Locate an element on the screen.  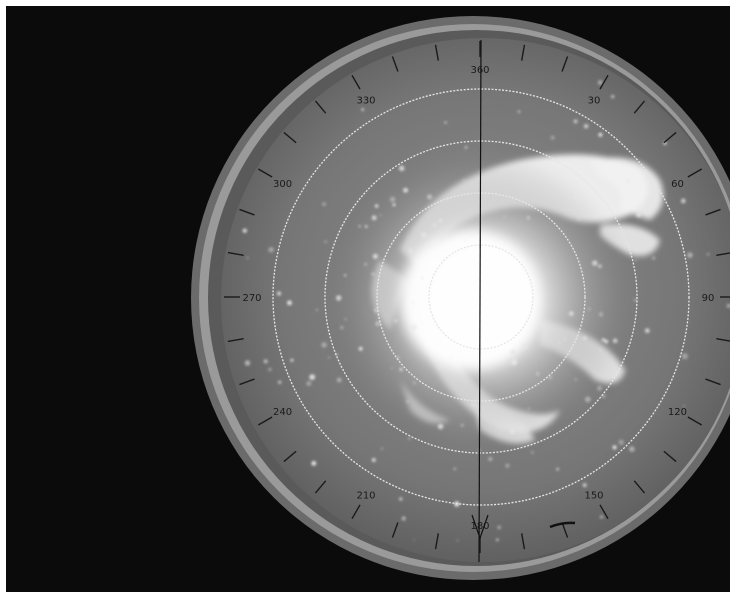
bearing-label: 270 is located at coordinates (251, 298).